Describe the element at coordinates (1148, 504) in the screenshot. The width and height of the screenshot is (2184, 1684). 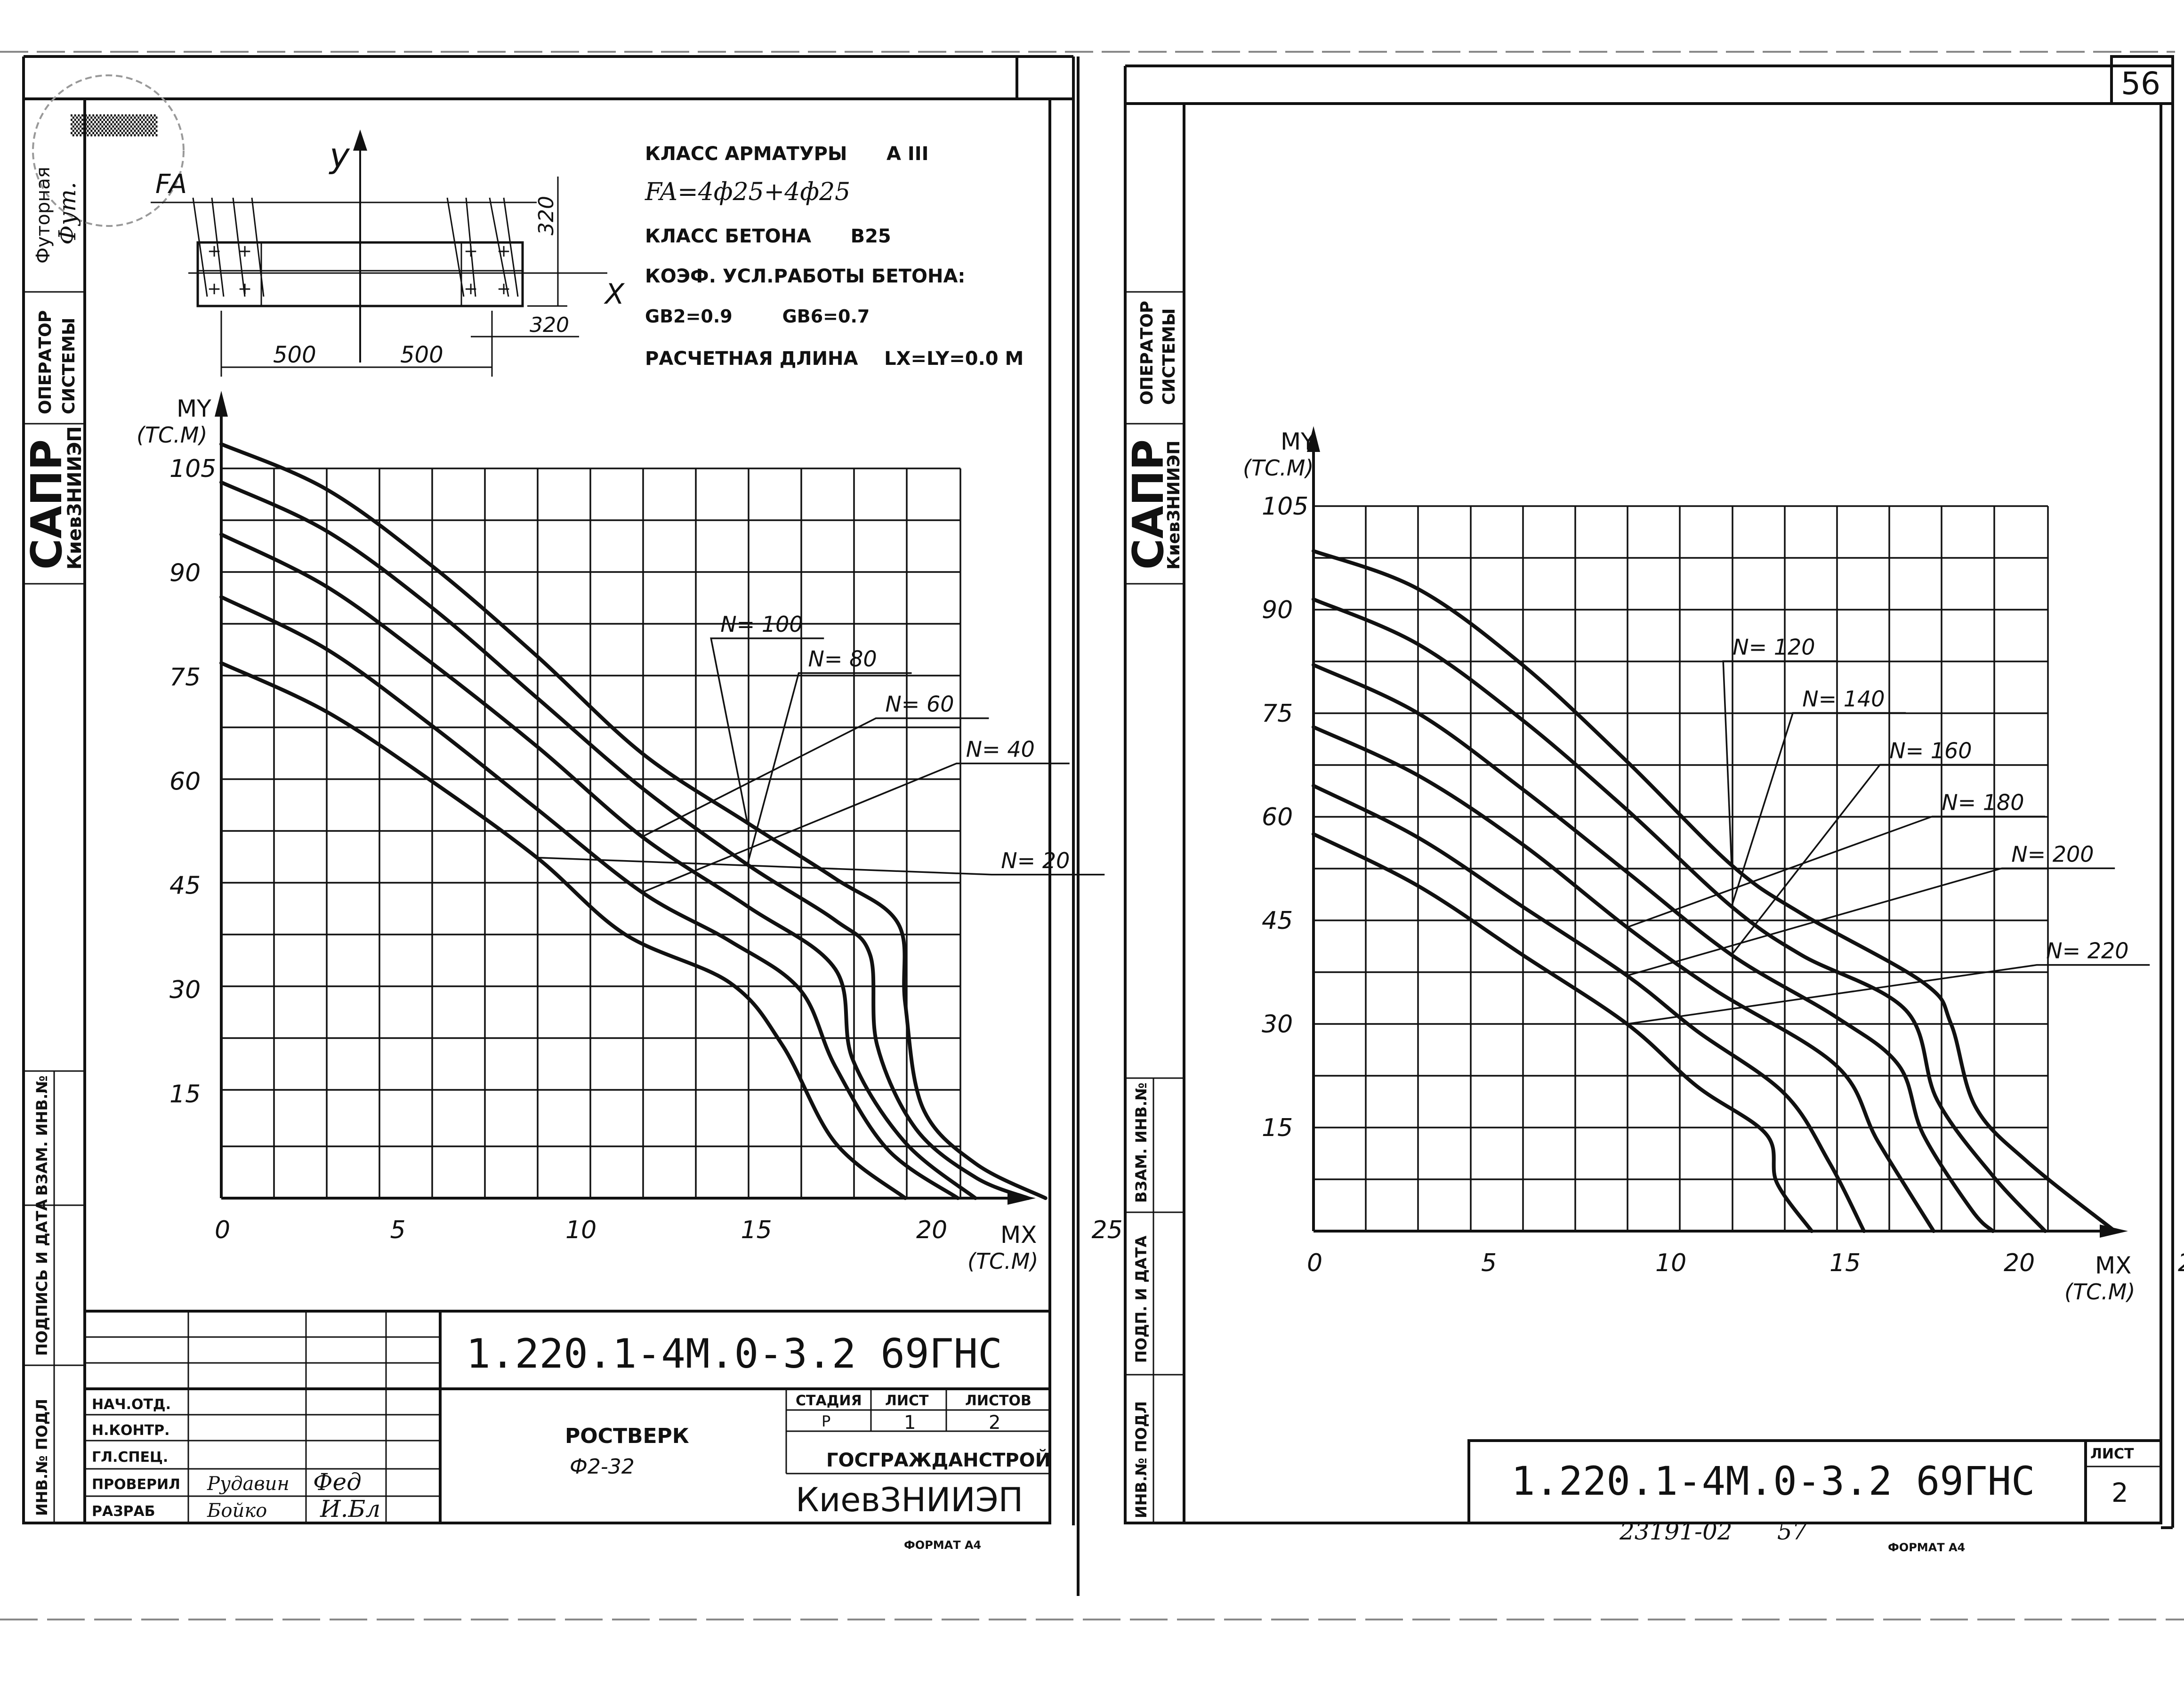
I see `side-sapr-label-r: САПР` at that location.